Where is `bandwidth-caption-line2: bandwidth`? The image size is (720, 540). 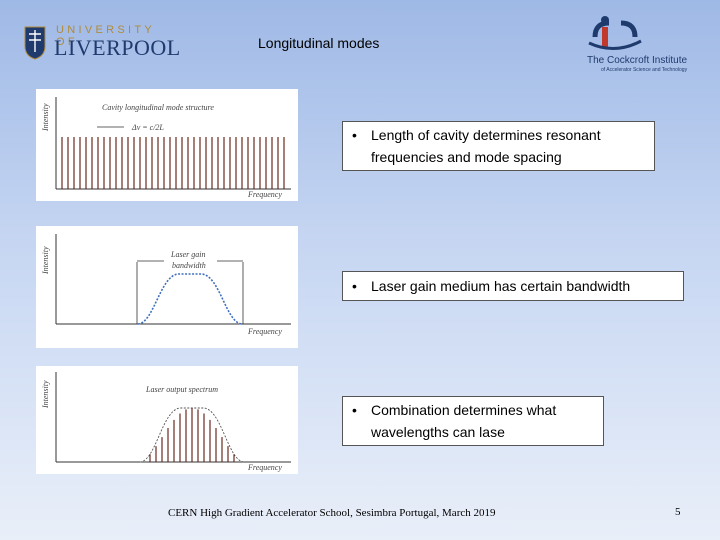 bandwidth-caption-line2: bandwidth is located at coordinates (189, 265).